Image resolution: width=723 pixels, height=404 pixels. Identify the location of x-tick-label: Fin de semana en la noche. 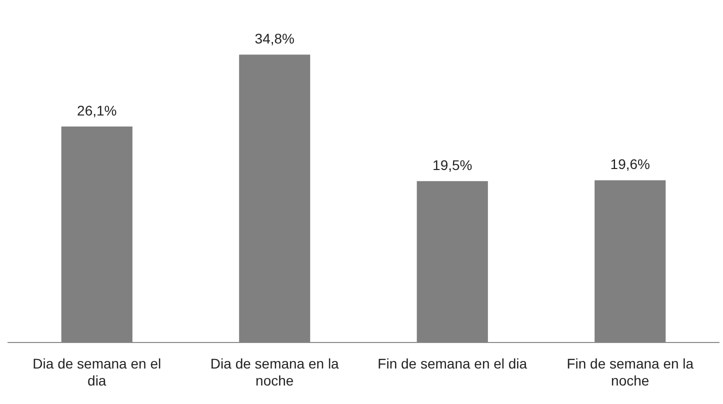
(630, 372).